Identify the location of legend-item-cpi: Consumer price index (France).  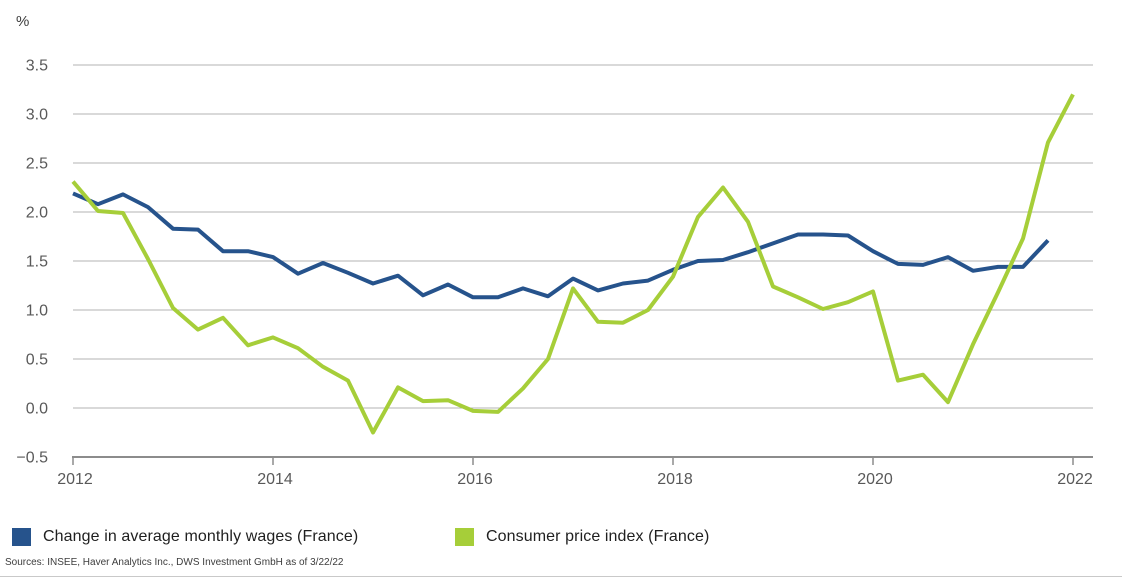
(582, 537).